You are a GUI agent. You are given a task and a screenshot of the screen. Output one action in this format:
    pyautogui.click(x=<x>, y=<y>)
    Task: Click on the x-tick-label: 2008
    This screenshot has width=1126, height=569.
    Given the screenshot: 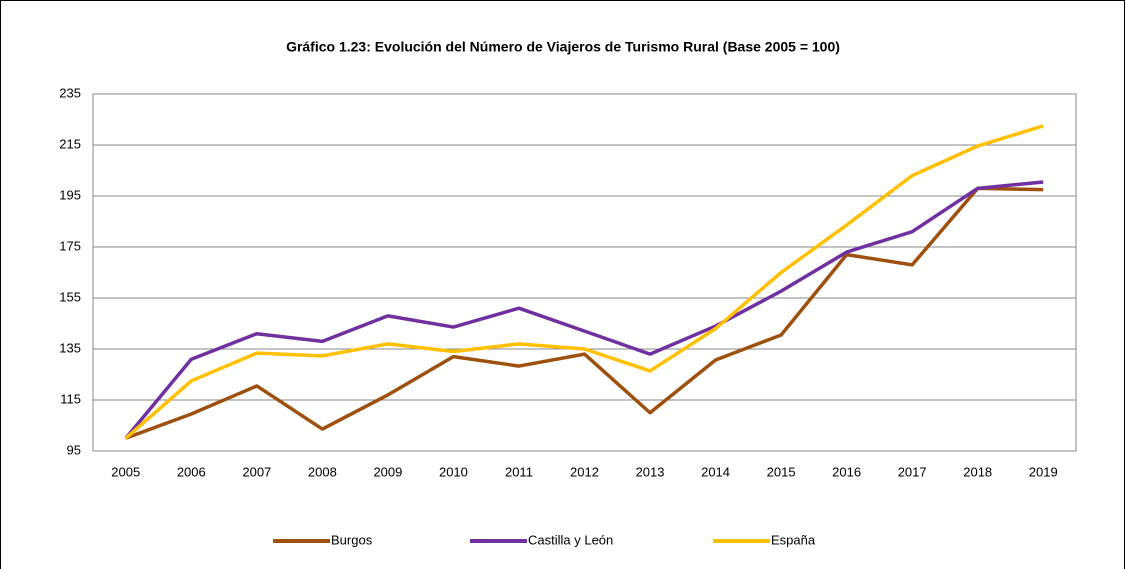 What is the action you would take?
    pyautogui.click(x=322, y=471)
    